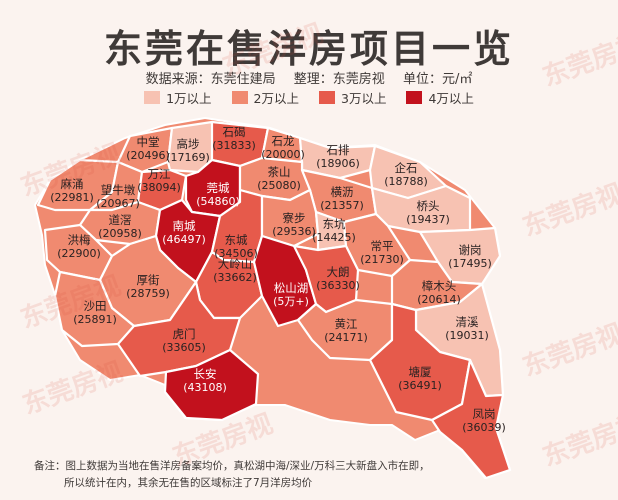 The width and height of the screenshot is (618, 500). I want to click on region-name-label: 横沥, so click(342, 192).